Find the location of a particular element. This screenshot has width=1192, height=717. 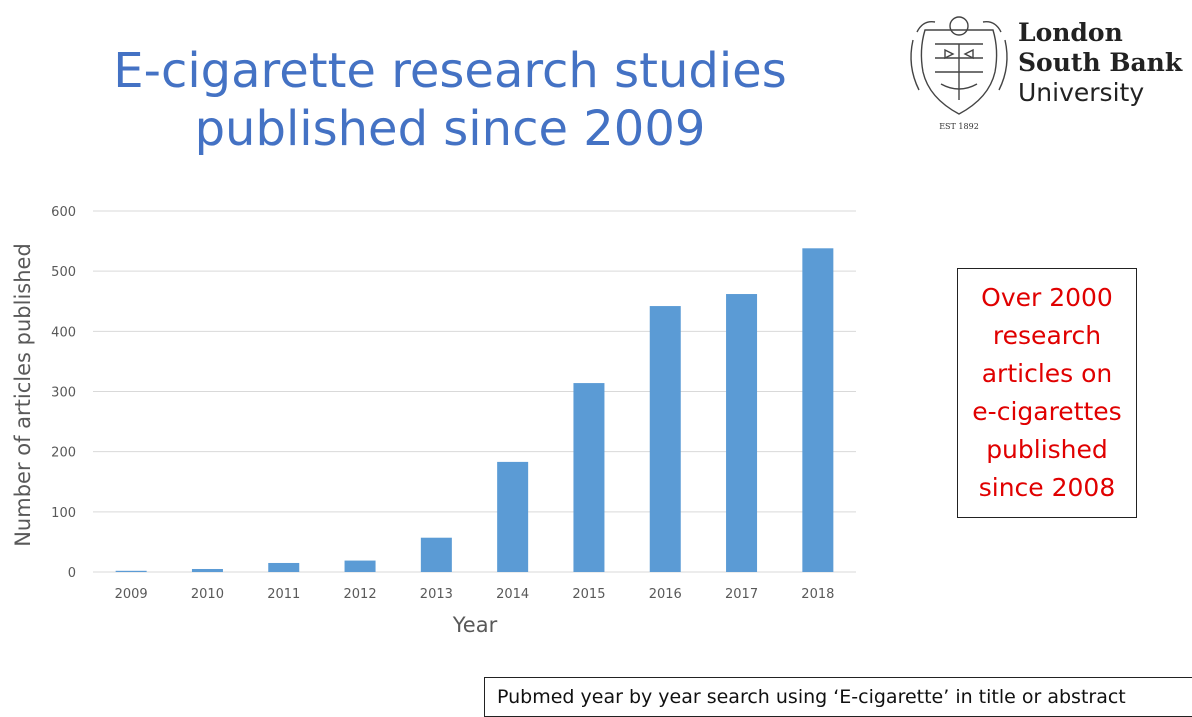

x-tick-labels: 2009 2010 2011 2012 2013 2014 2015 2016 2017 2018 is located at coordinates (475, 594).